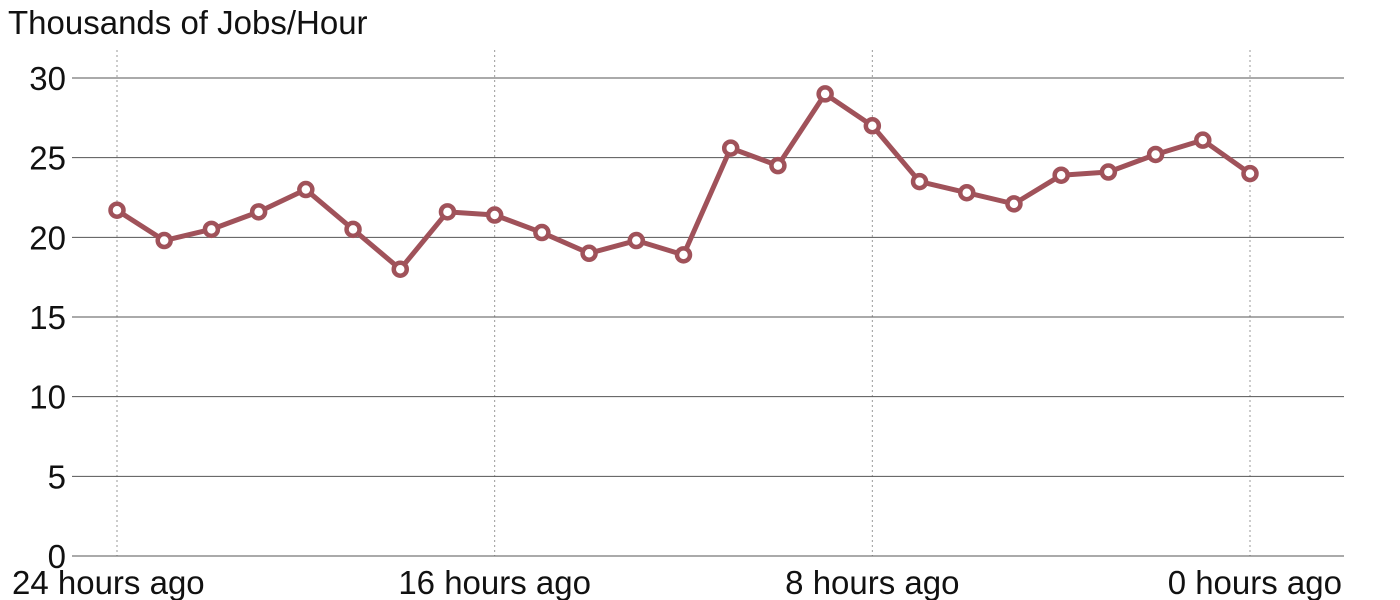  Describe the element at coordinates (108, 582) in the screenshot. I see `x-tick-label: 24 hours ago` at that location.